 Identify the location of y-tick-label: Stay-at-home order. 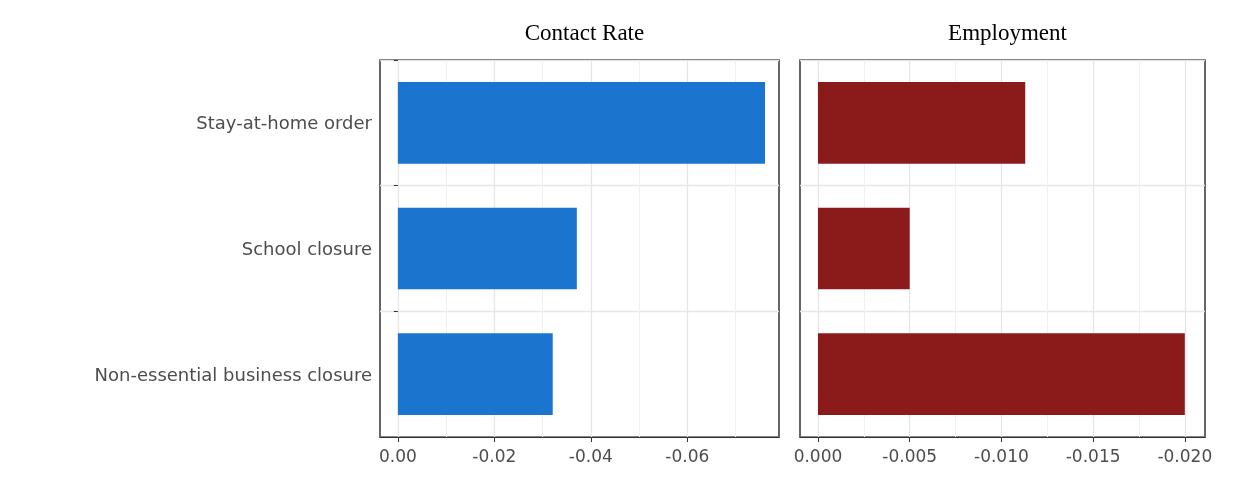
(284, 123).